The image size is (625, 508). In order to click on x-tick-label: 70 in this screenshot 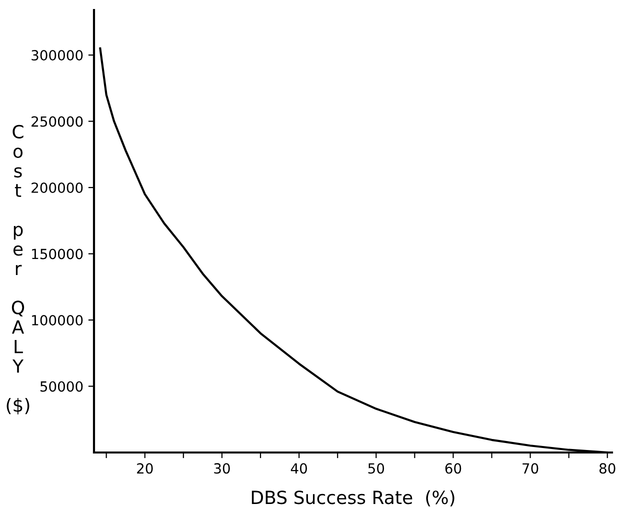, I will do `click(530, 468)`.